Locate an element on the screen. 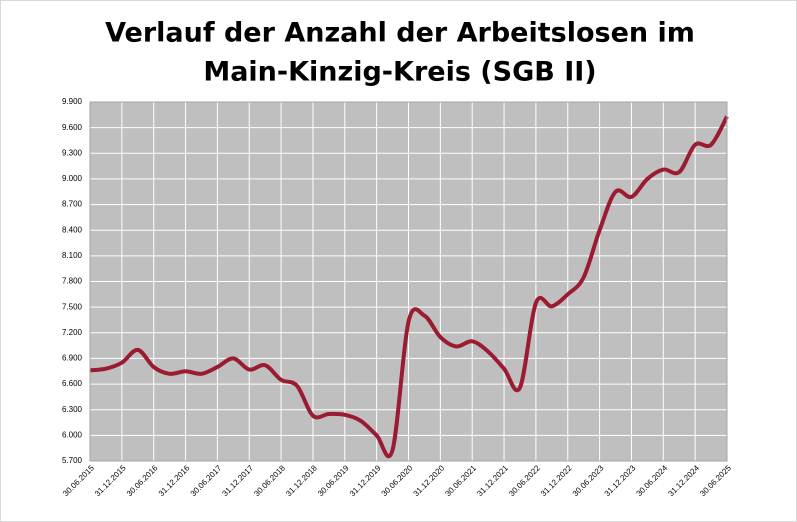 The height and width of the screenshot is (522, 797). y-tick-label: 6.000 is located at coordinates (72, 434).